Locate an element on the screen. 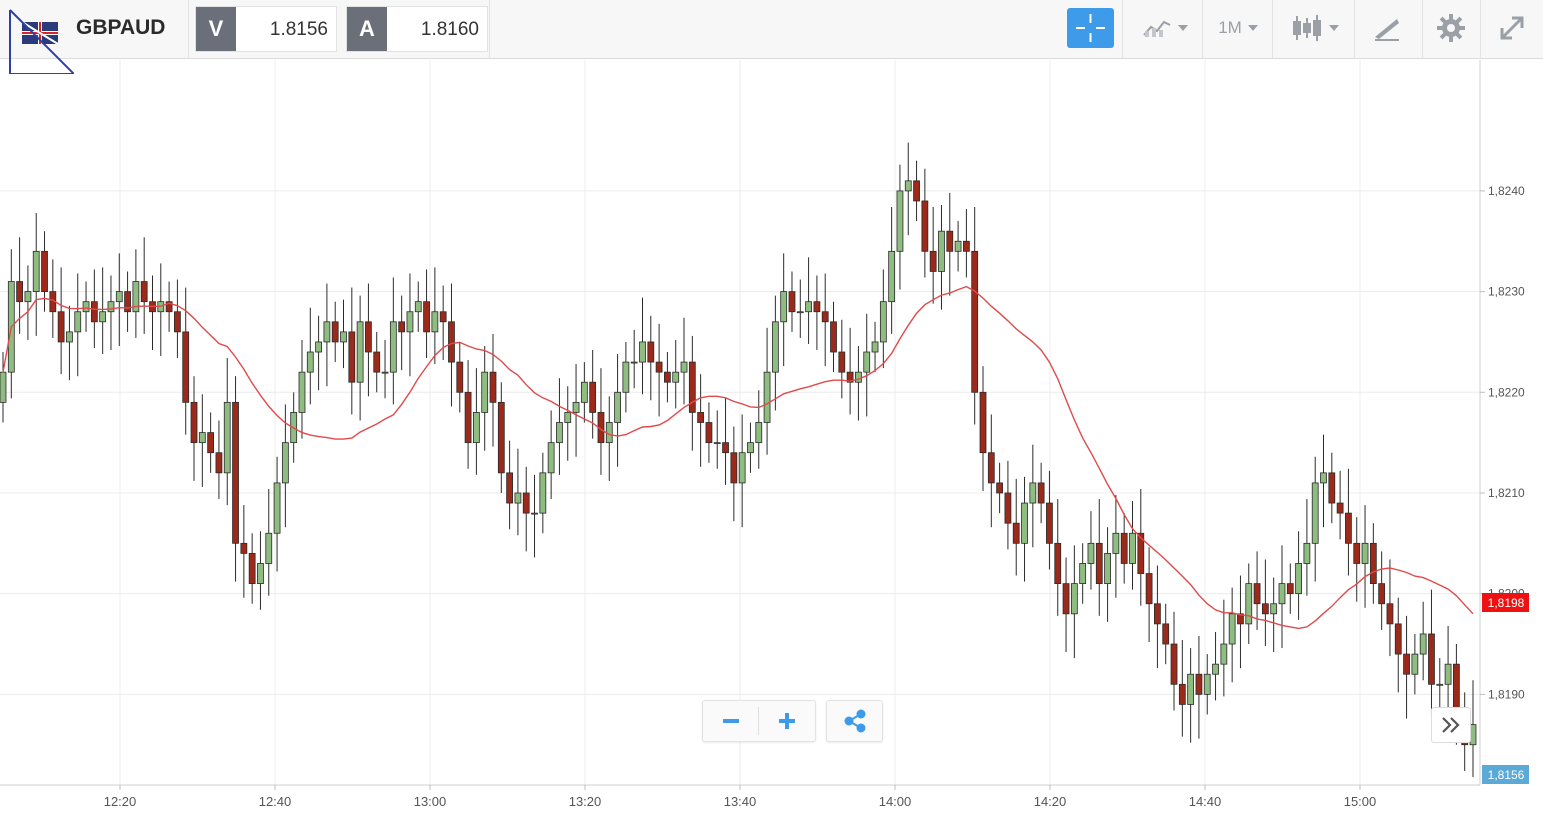 This screenshot has height=821, width=1543. crosshair-button is located at coordinates (1090, 28).